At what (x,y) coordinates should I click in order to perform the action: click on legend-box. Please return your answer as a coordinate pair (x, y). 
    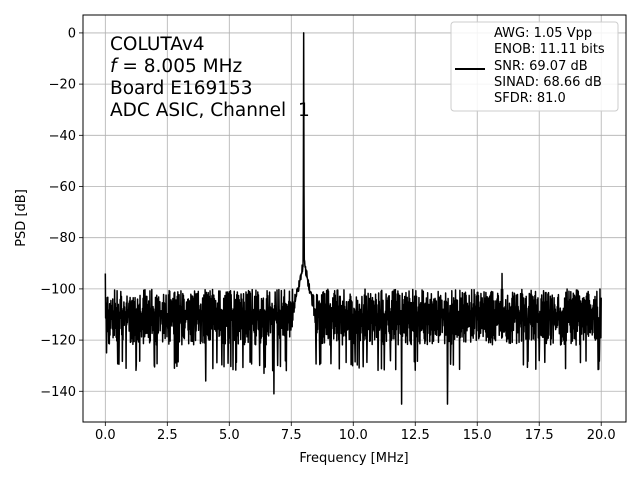
    Looking at the image, I should click on (534, 66).